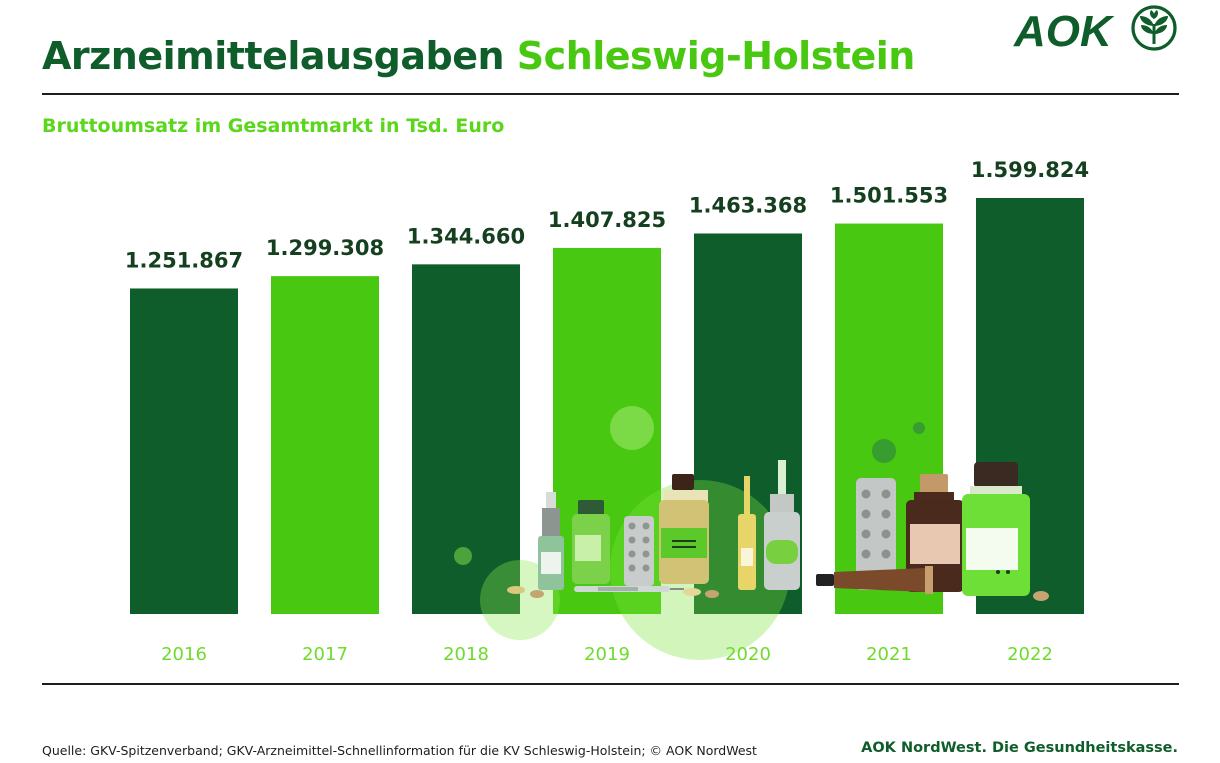 This screenshot has height=763, width=1220. I want to click on category-label-2017: 2017, so click(325, 654).